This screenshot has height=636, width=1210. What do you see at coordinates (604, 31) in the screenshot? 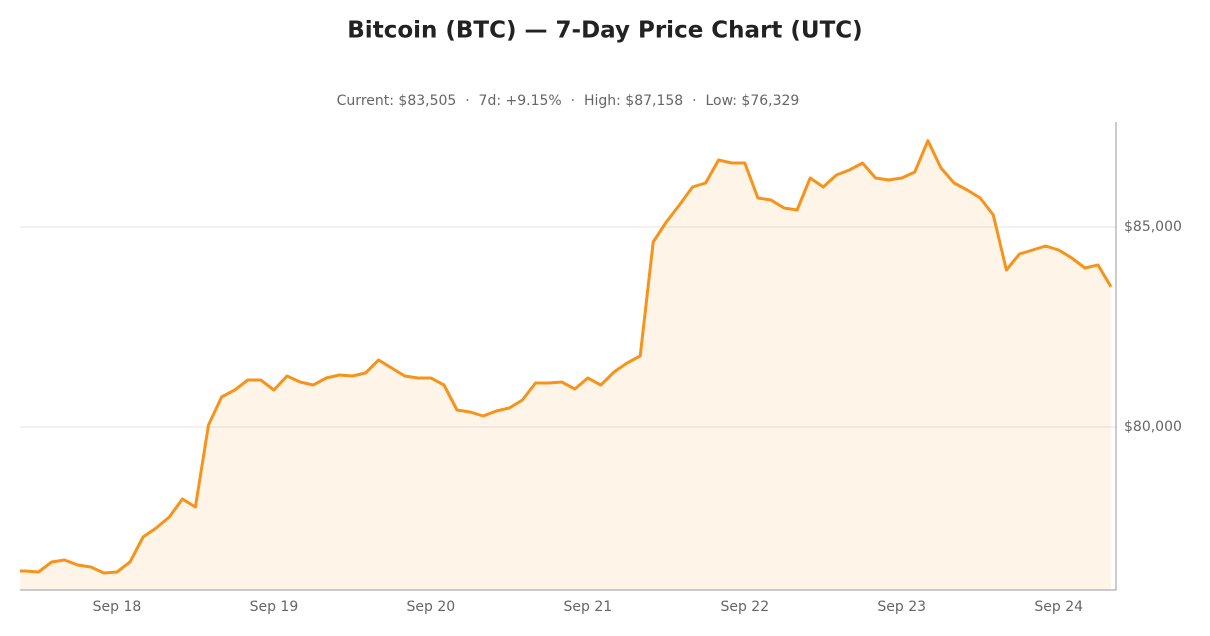
I see `chart-title: Bitcoin (BTC) — 7-Day Price Chart (UTC)` at bounding box center [604, 31].